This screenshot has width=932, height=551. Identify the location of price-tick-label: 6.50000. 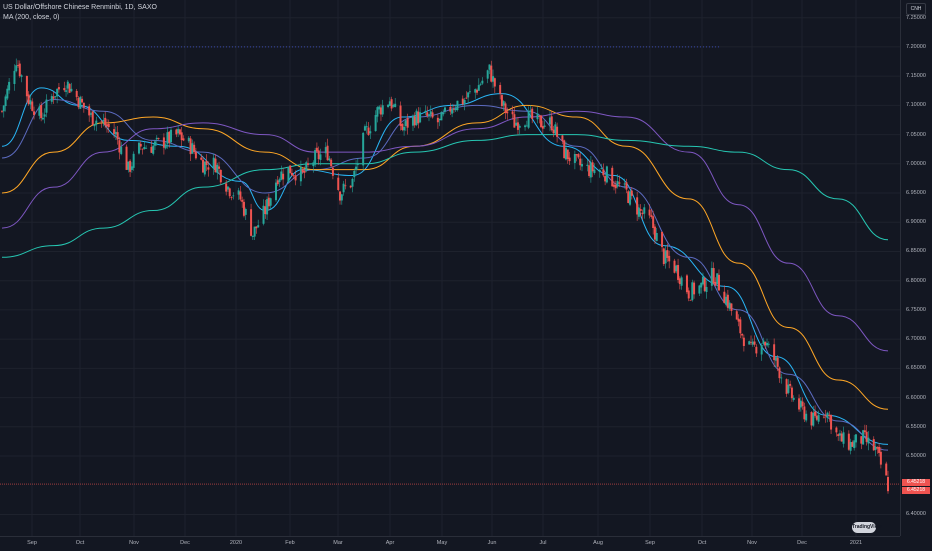
(916, 456).